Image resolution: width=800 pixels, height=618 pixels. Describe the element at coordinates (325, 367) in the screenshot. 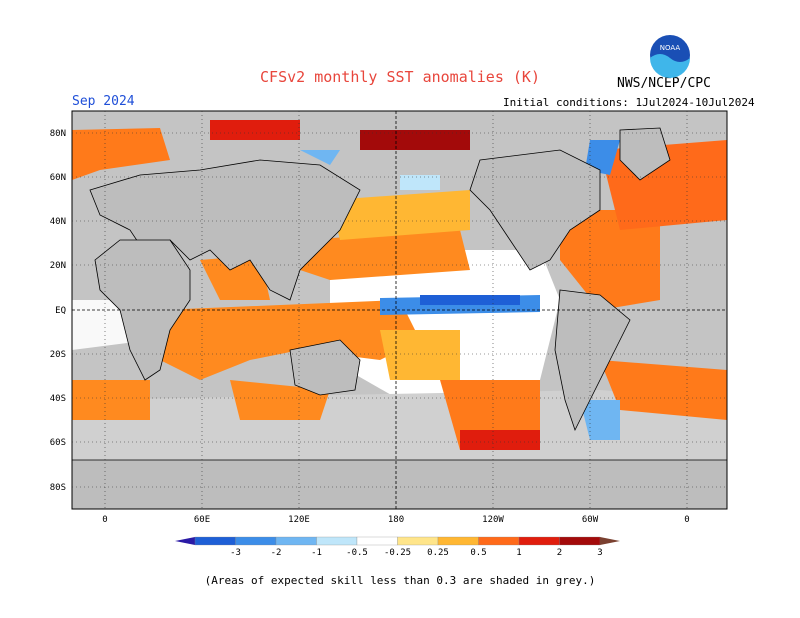

I see `australia` at that location.